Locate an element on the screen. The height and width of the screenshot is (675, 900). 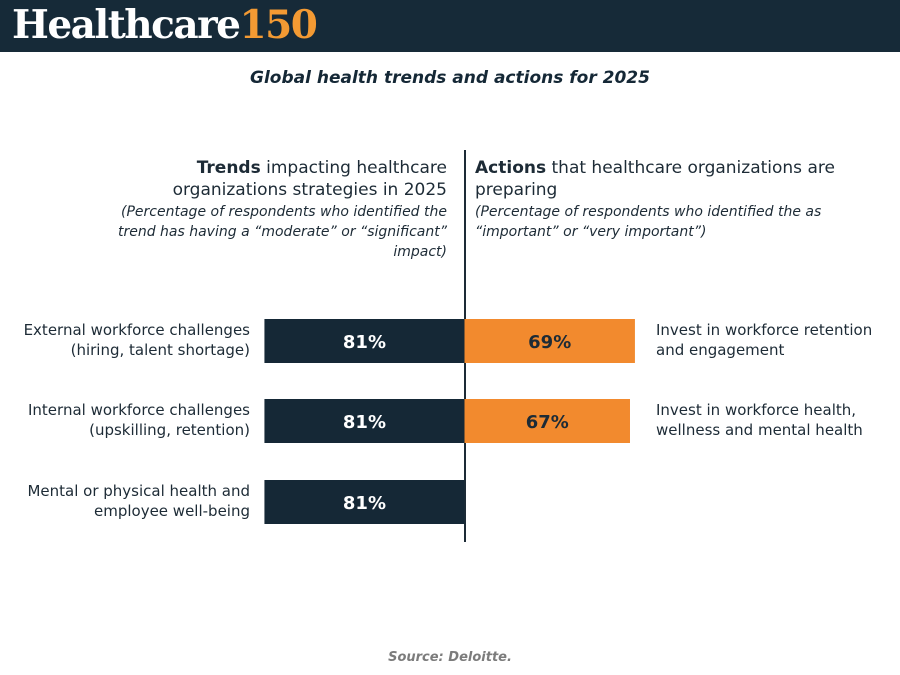
trend-value-label-2: 81% is located at coordinates (364, 422).